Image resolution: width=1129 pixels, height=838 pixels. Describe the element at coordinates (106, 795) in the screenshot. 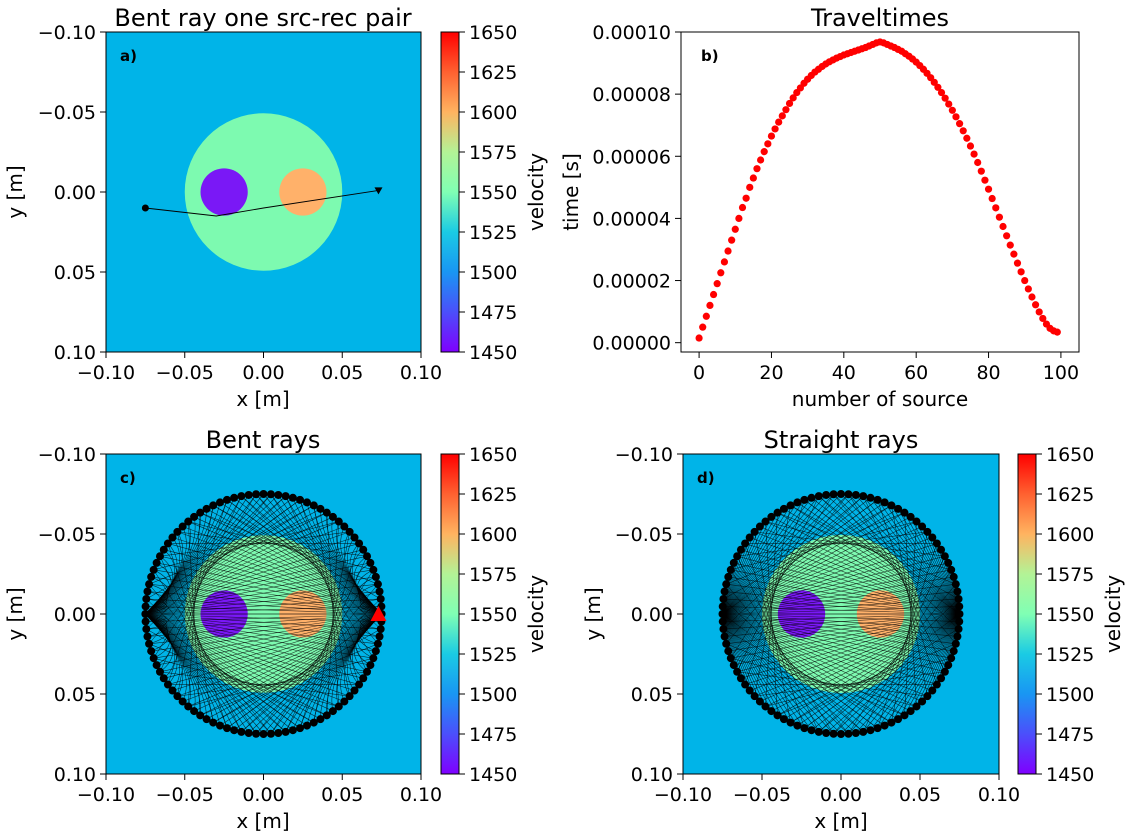

I see `panel-c-xtick-label: −0.10` at that location.